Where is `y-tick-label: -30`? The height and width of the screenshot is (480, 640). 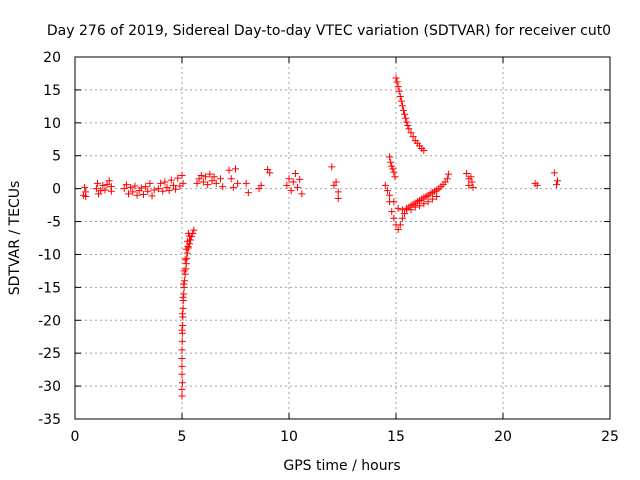 y-tick-label: -30 is located at coordinates (49, 387).